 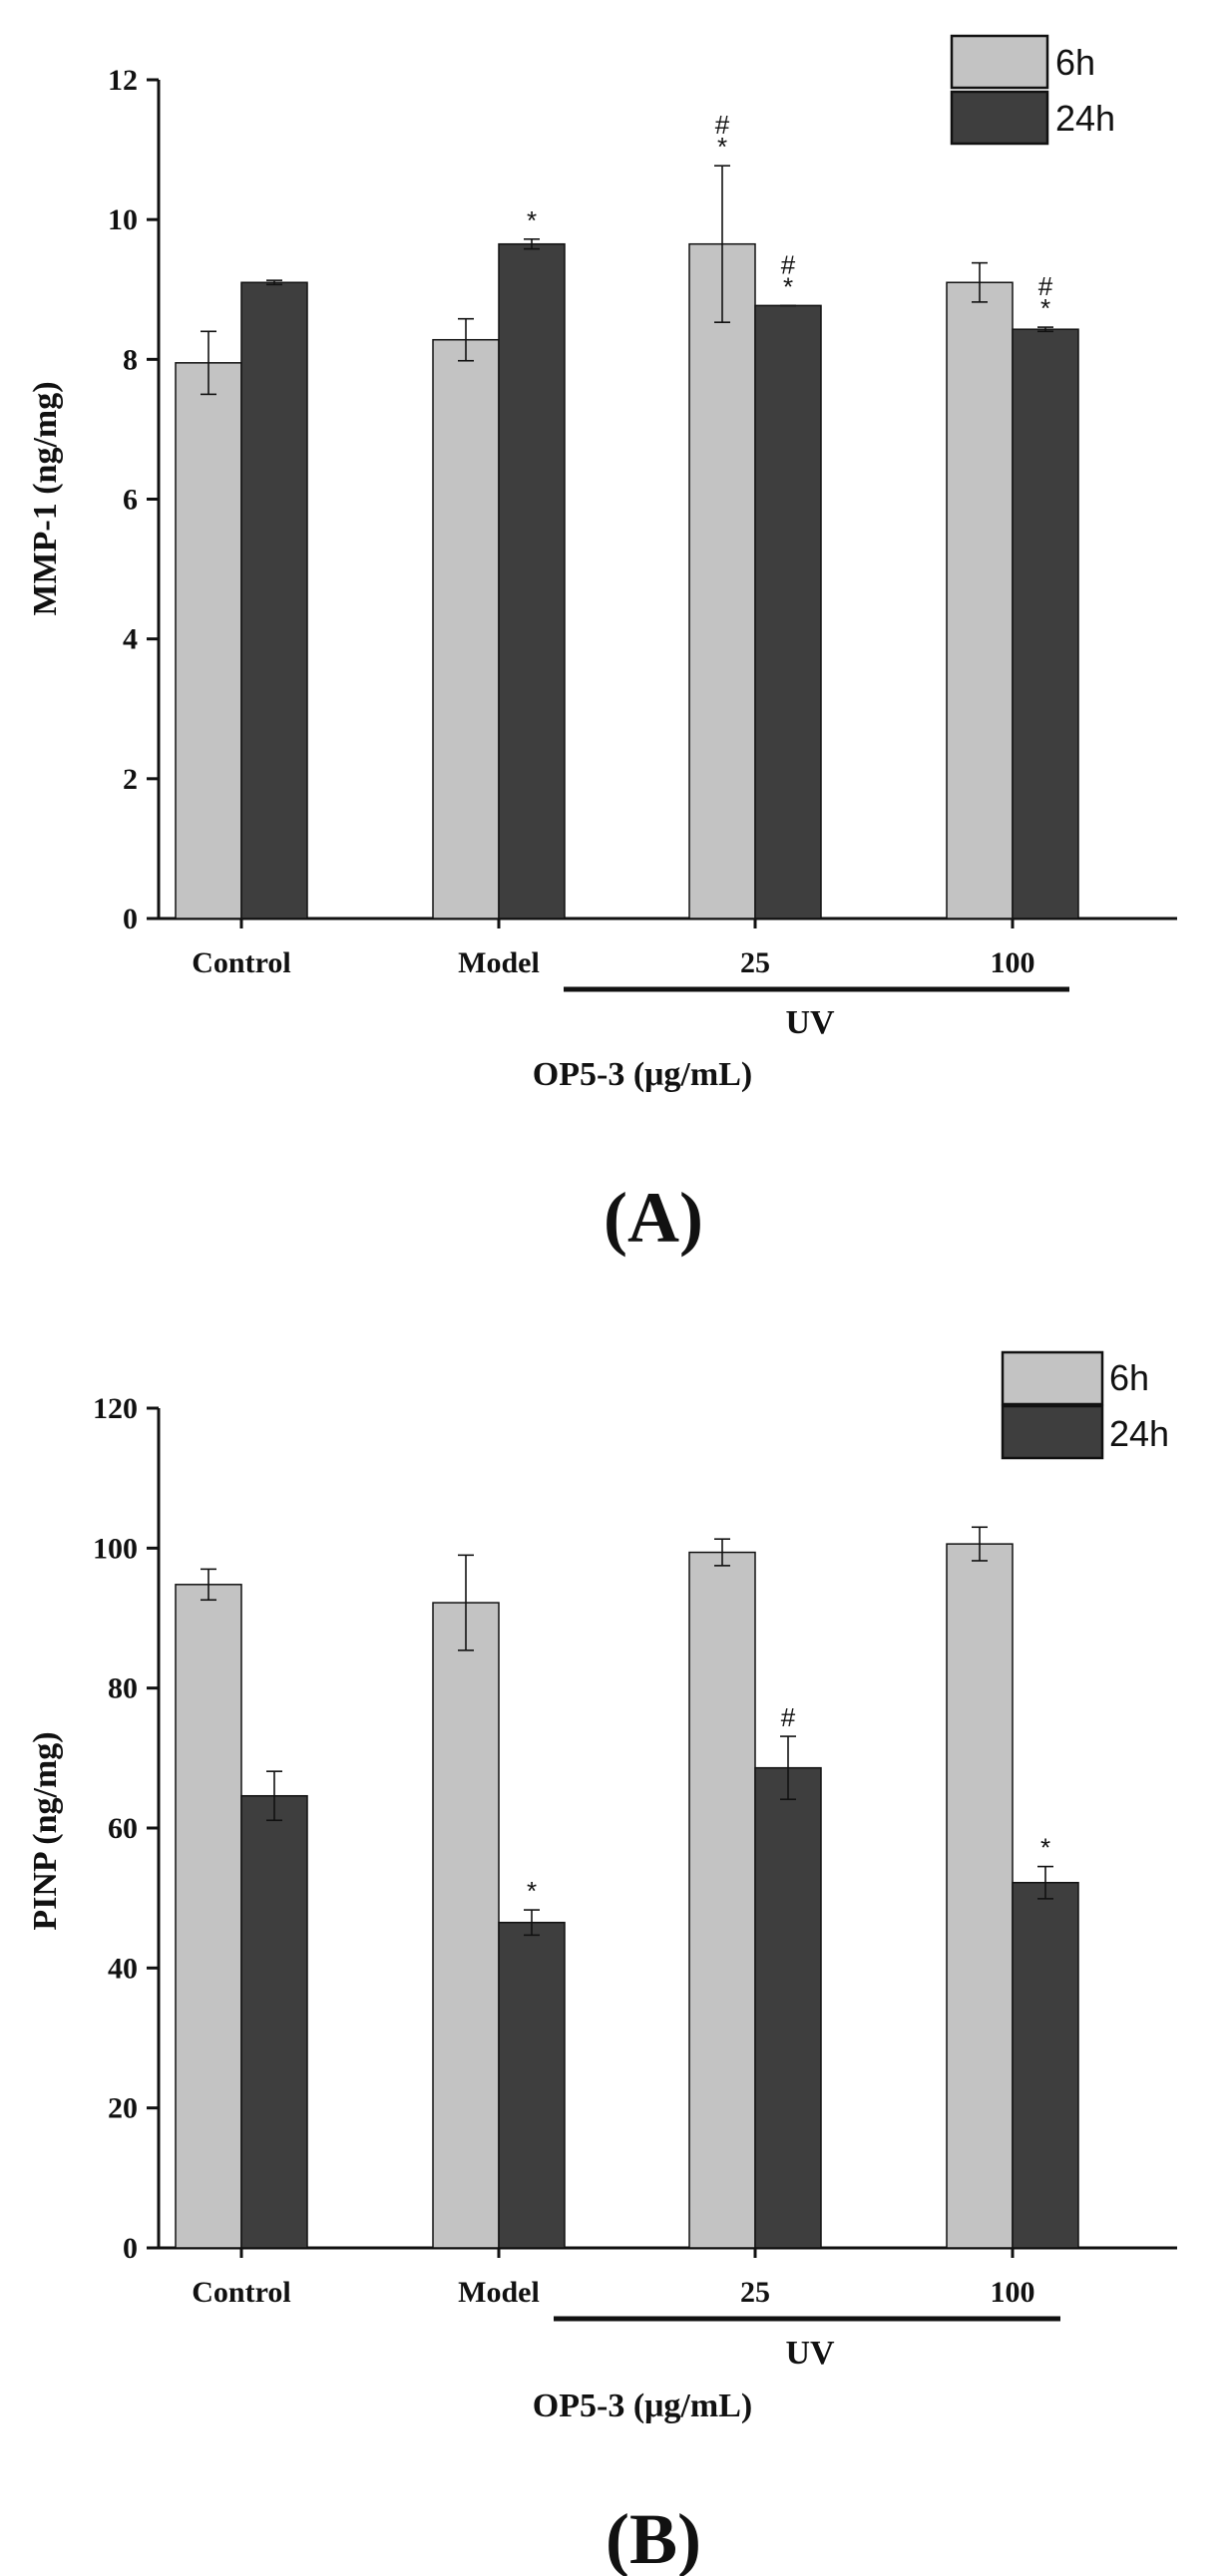 I want to click on panel-b-legend-label-24h: 24h, so click(x=1139, y=1433).